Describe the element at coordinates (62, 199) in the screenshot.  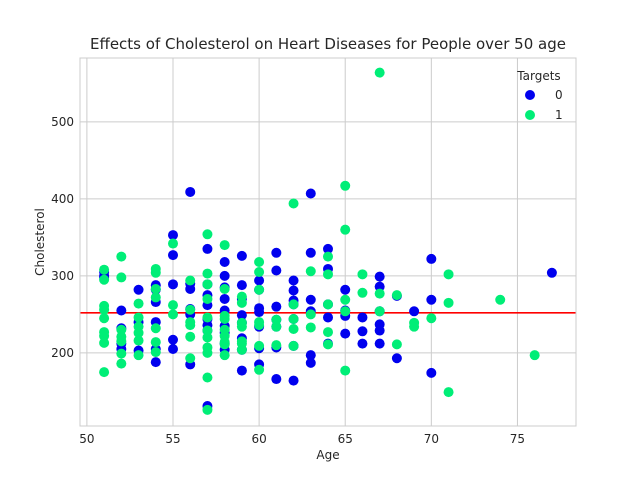
I see `y-tick-label: 400` at that location.